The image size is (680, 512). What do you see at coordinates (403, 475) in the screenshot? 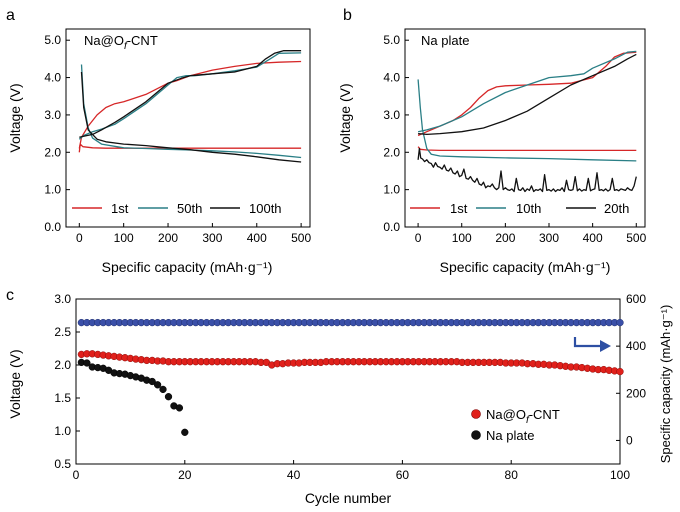
I see `x-tick-label: 60` at bounding box center [403, 475].